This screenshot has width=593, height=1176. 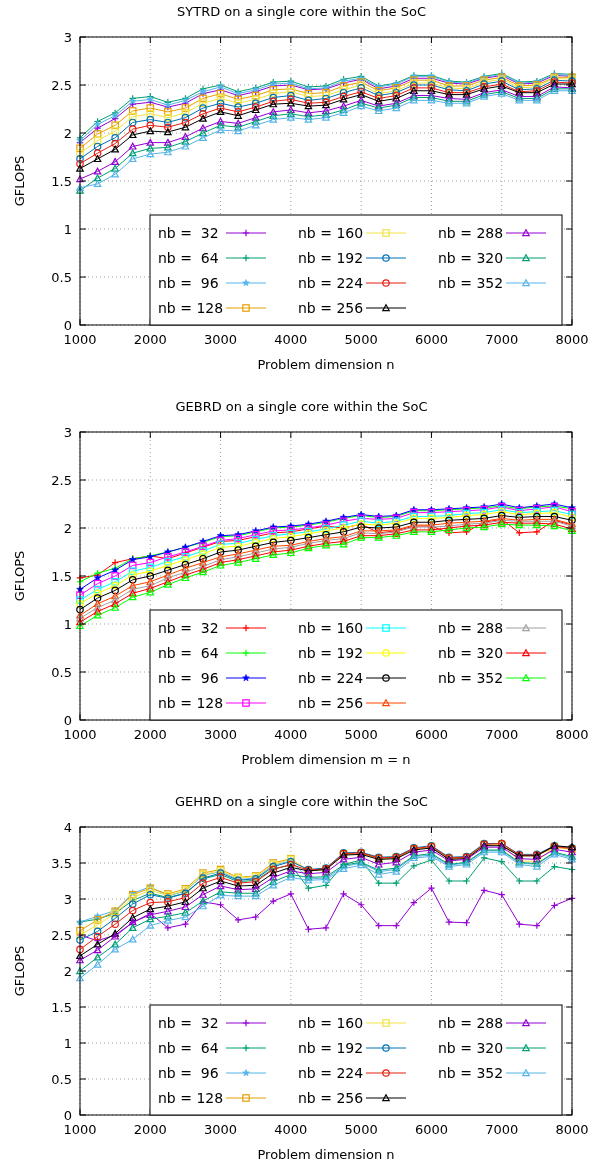 What do you see at coordinates (61, 863) in the screenshot?
I see `y-tick-label: 3.5` at bounding box center [61, 863].